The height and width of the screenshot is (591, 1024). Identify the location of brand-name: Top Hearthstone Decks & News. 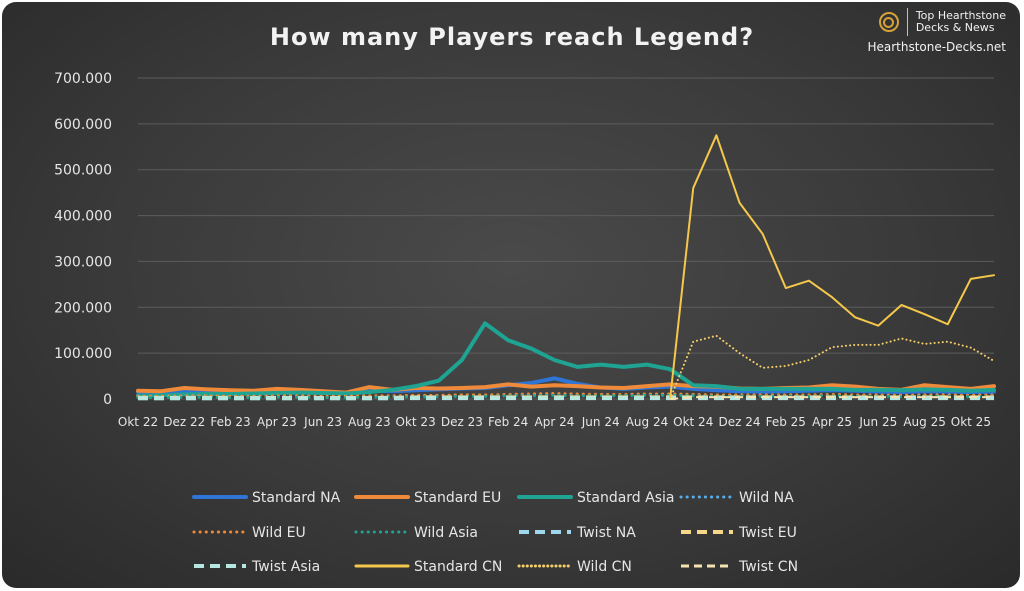
(961, 22).